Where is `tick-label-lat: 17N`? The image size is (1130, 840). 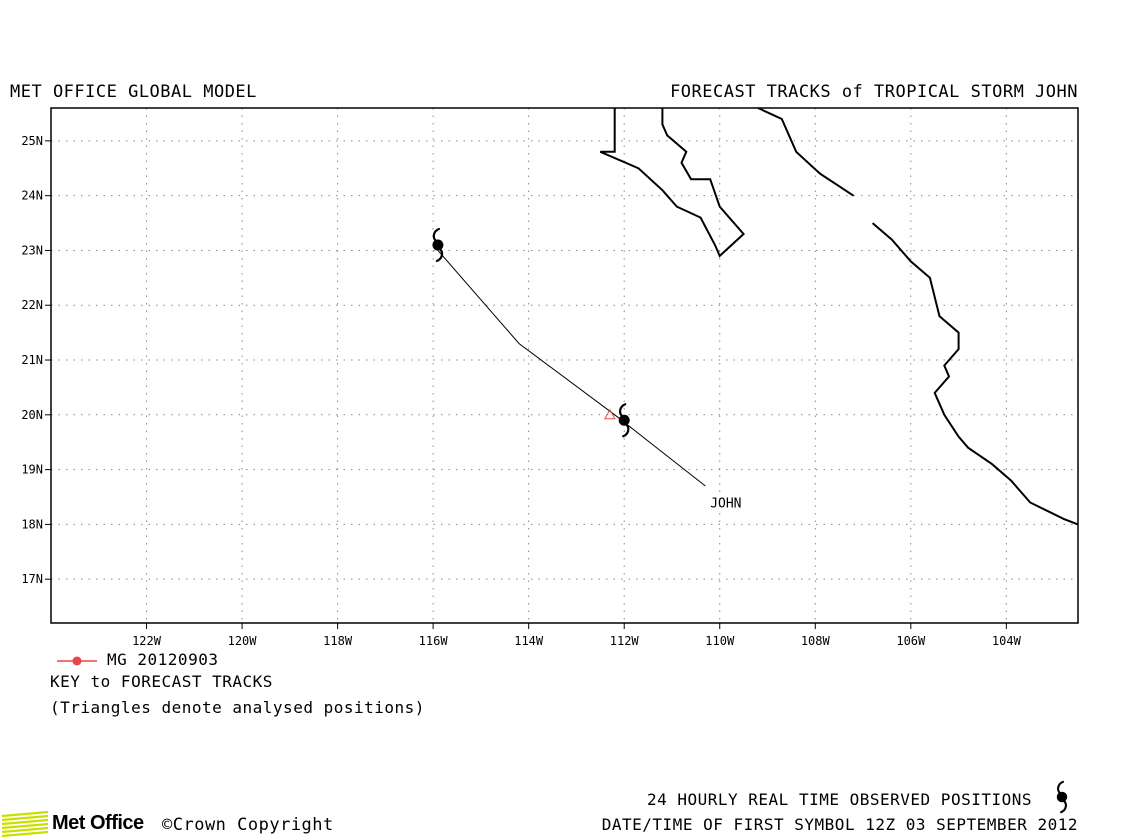 tick-label-lat: 17N is located at coordinates (32, 579).